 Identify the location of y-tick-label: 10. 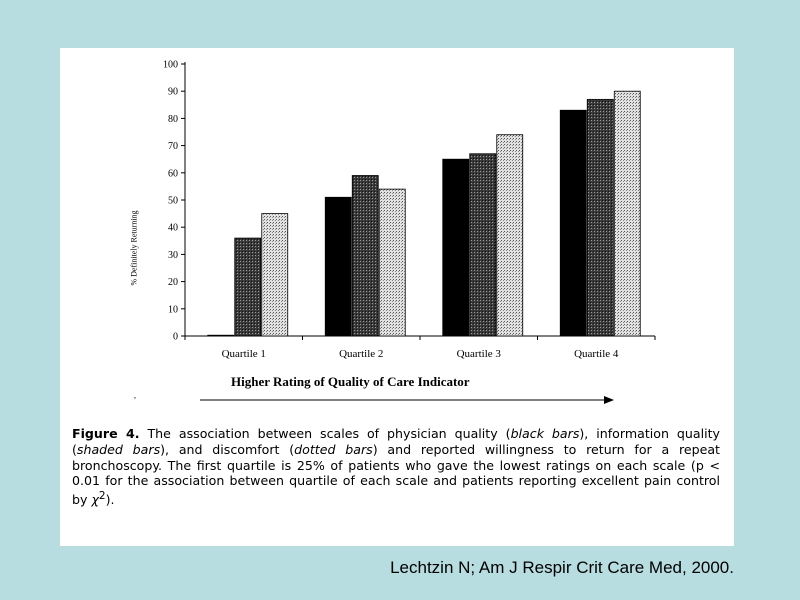
(173, 309).